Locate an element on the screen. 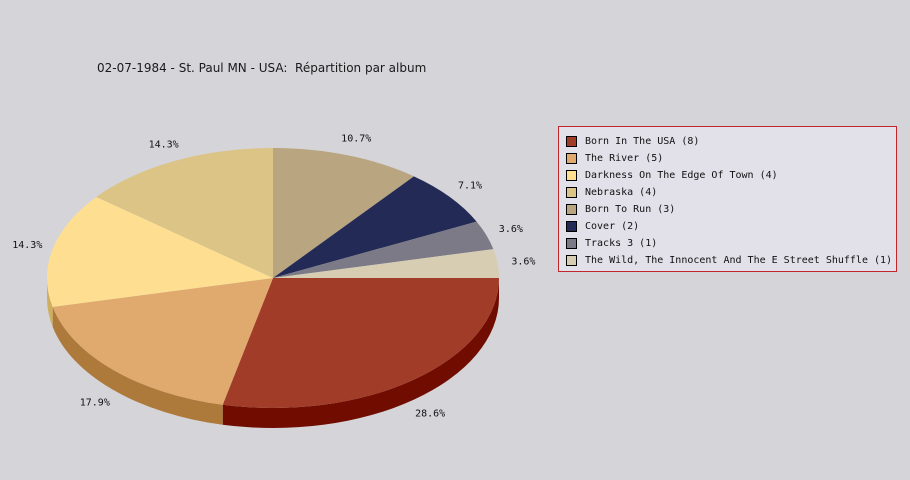 This screenshot has width=910, height=480. legend-label: Born To Run (3) is located at coordinates (630, 209).